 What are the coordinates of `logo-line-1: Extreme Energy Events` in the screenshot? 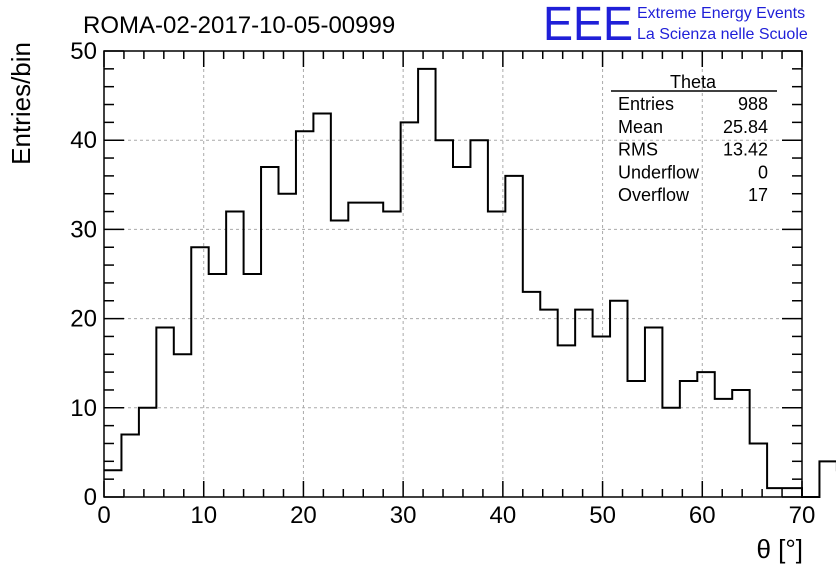 It's located at (721, 13).